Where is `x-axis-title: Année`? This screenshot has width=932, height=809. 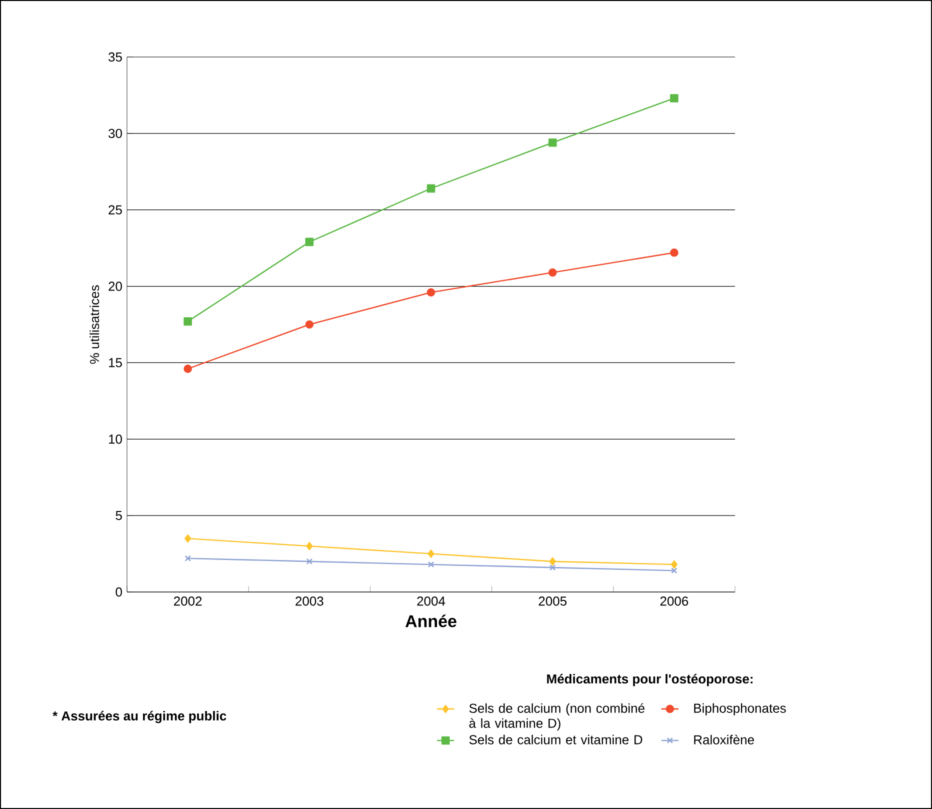 x-axis-title: Année is located at coordinates (430, 621).